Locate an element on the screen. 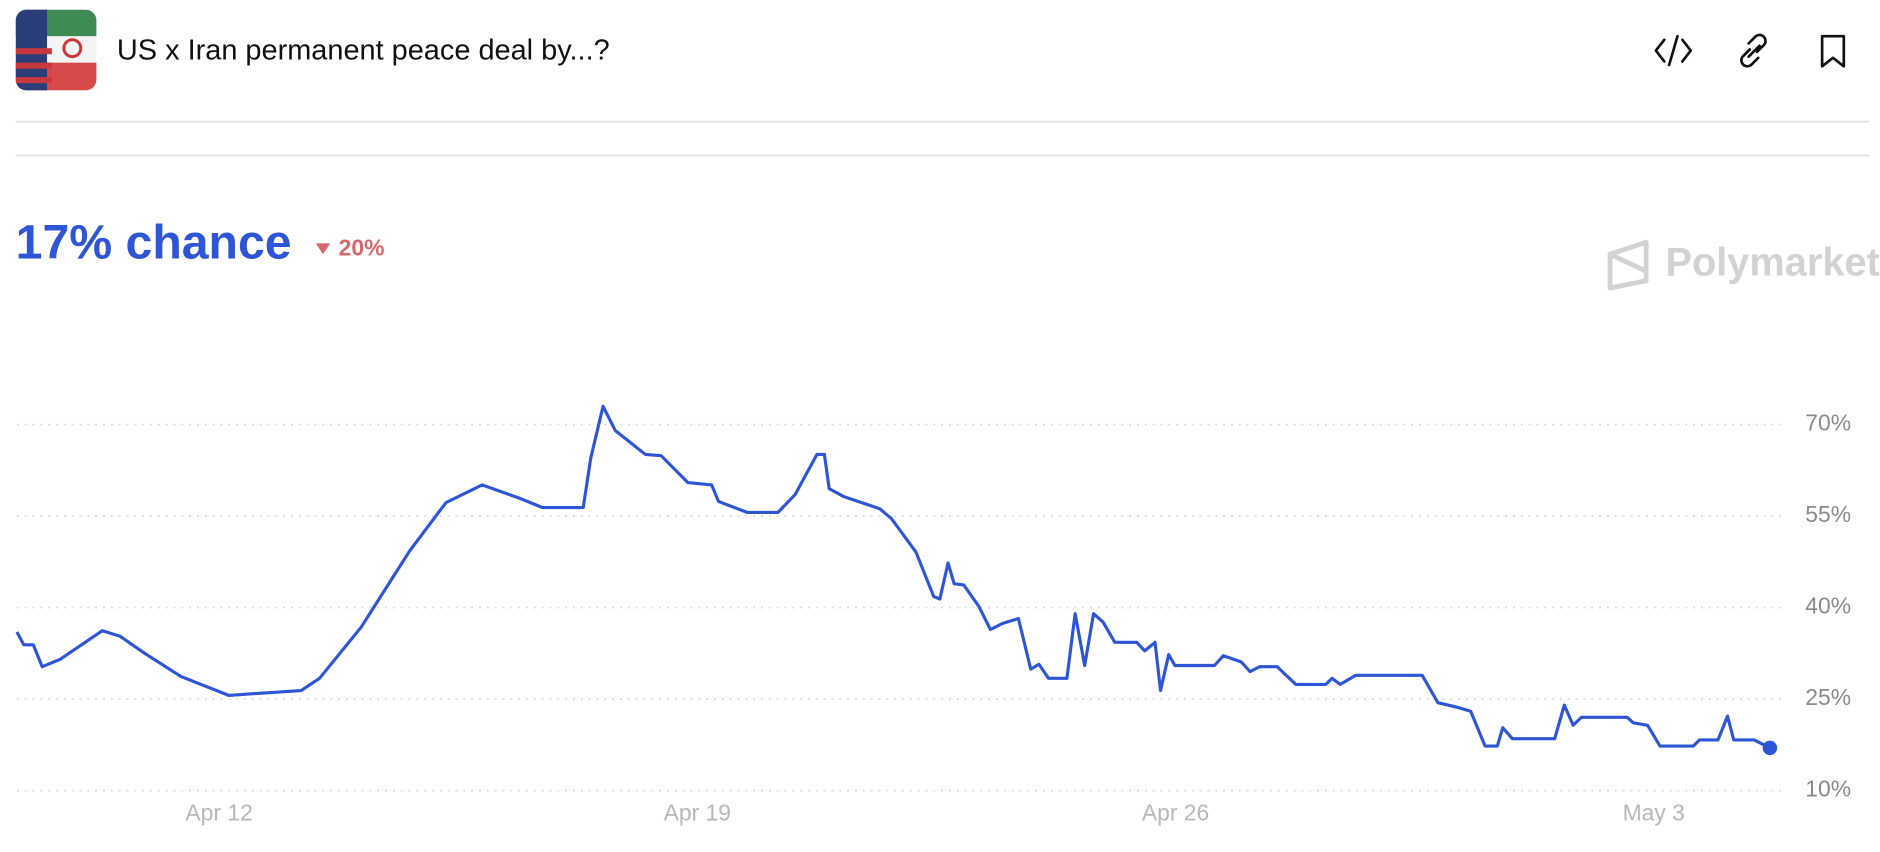 The width and height of the screenshot is (1880, 852). current-point is located at coordinates (1770, 748).